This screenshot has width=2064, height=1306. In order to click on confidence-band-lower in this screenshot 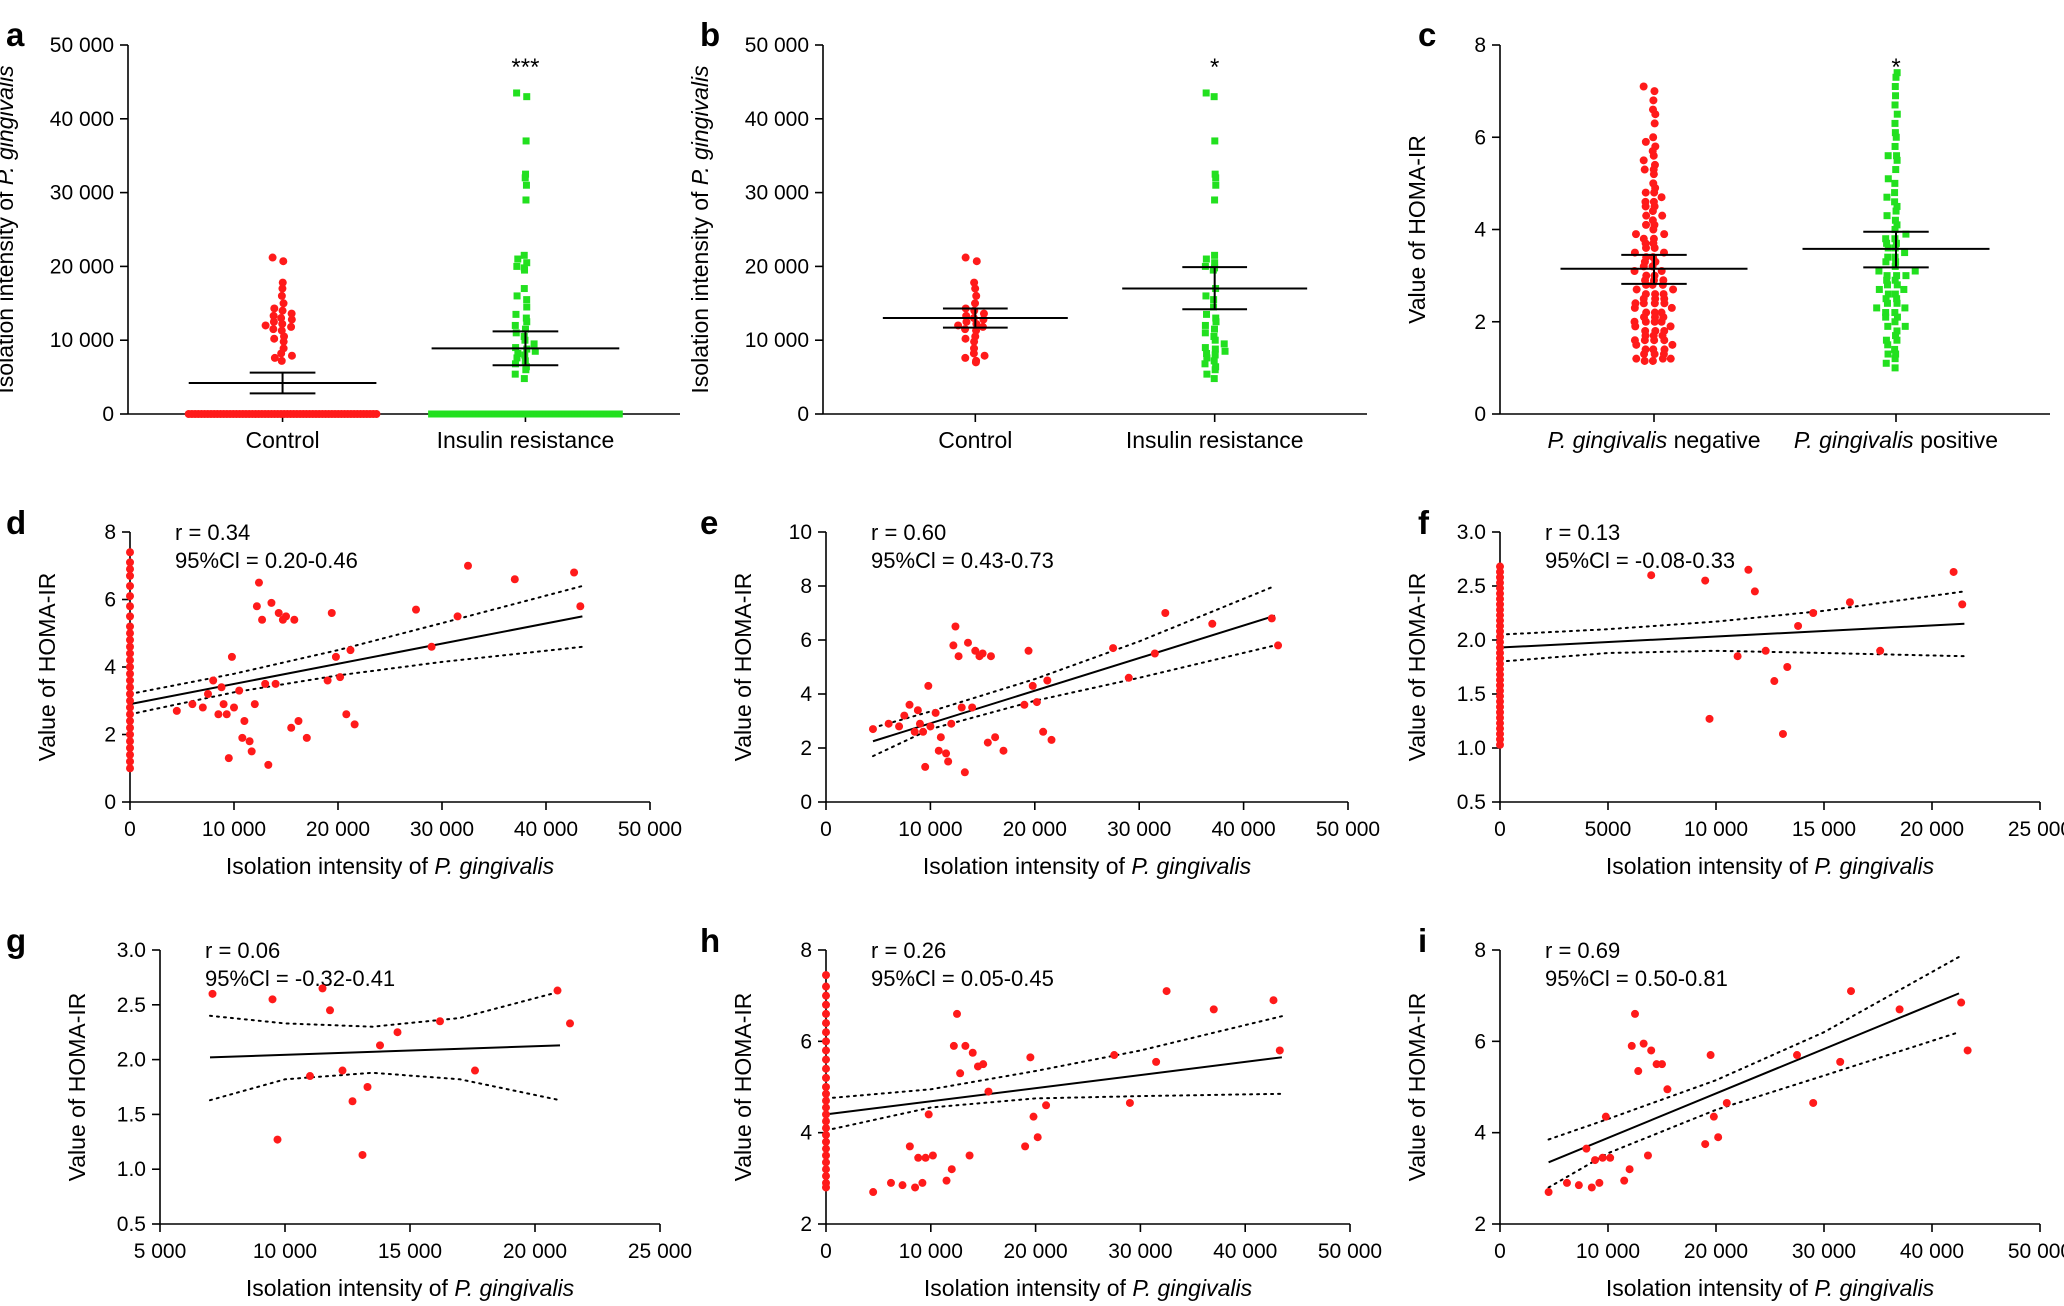, I will do `click(385, 1086)`.